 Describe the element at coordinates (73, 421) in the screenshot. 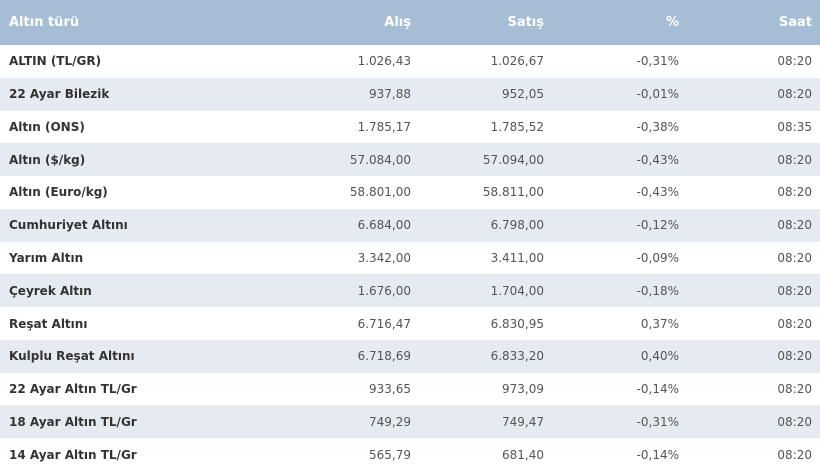

I see `cell-gold-type: 18 Ayar Altın TL/Gr` at that location.